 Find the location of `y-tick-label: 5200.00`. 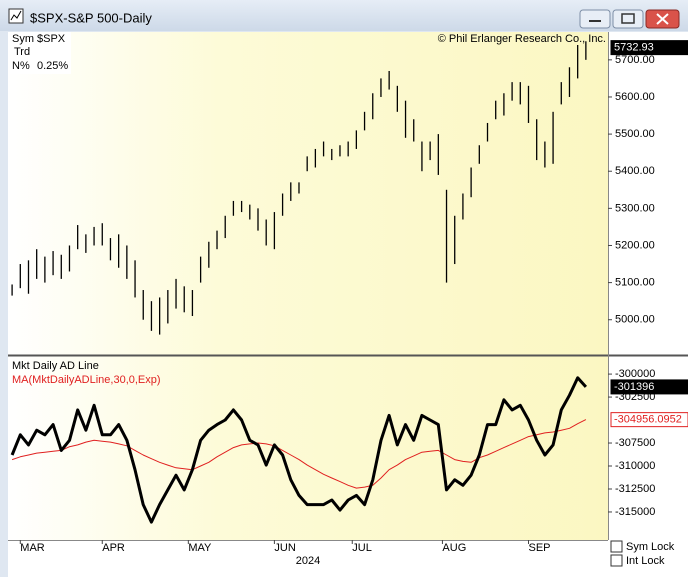

y-tick-label: 5200.00 is located at coordinates (635, 245).